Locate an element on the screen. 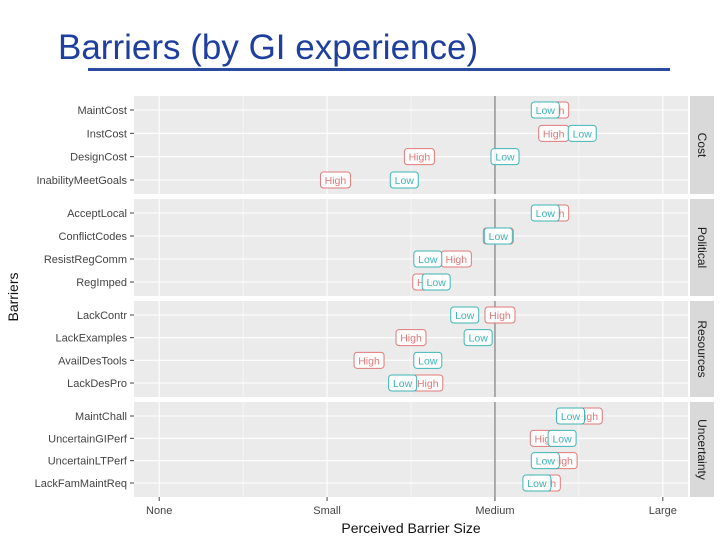 The width and height of the screenshot is (720, 540). x-axis-title: Perceived Barrier Size is located at coordinates (410, 528).